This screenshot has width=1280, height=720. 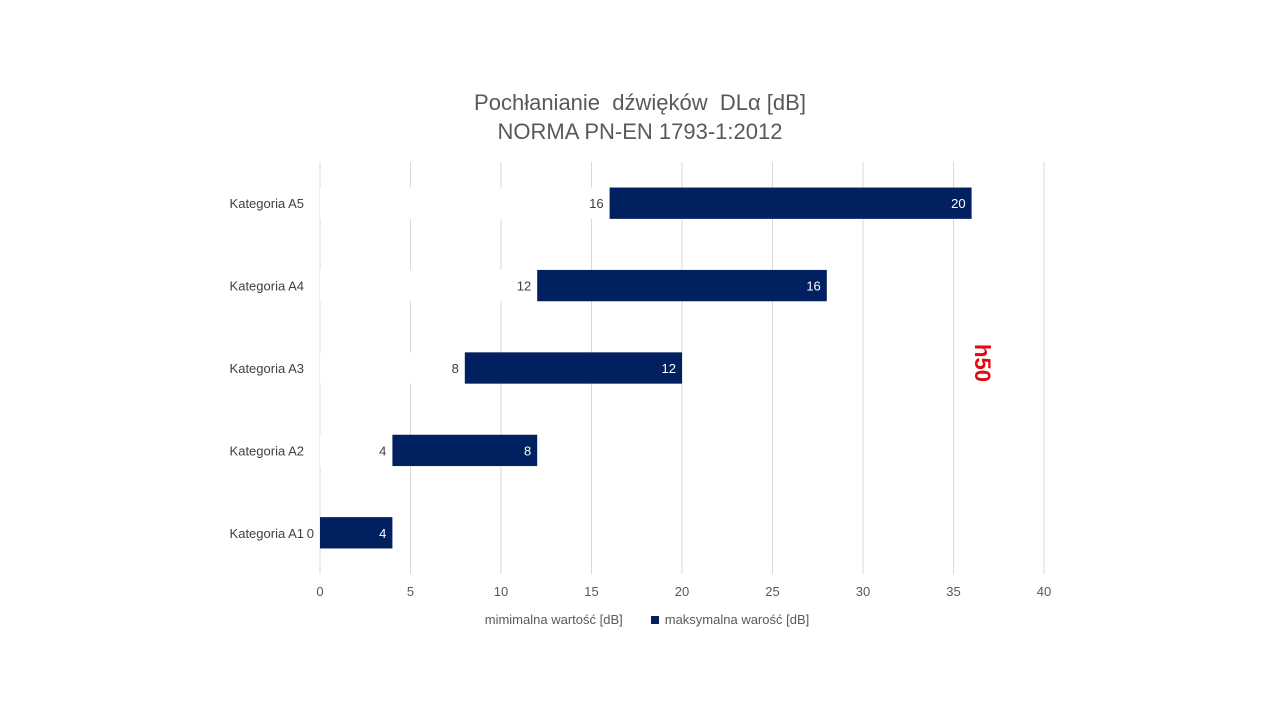 What do you see at coordinates (573, 368) in the screenshot?
I see `bar-s1-c2` at bounding box center [573, 368].